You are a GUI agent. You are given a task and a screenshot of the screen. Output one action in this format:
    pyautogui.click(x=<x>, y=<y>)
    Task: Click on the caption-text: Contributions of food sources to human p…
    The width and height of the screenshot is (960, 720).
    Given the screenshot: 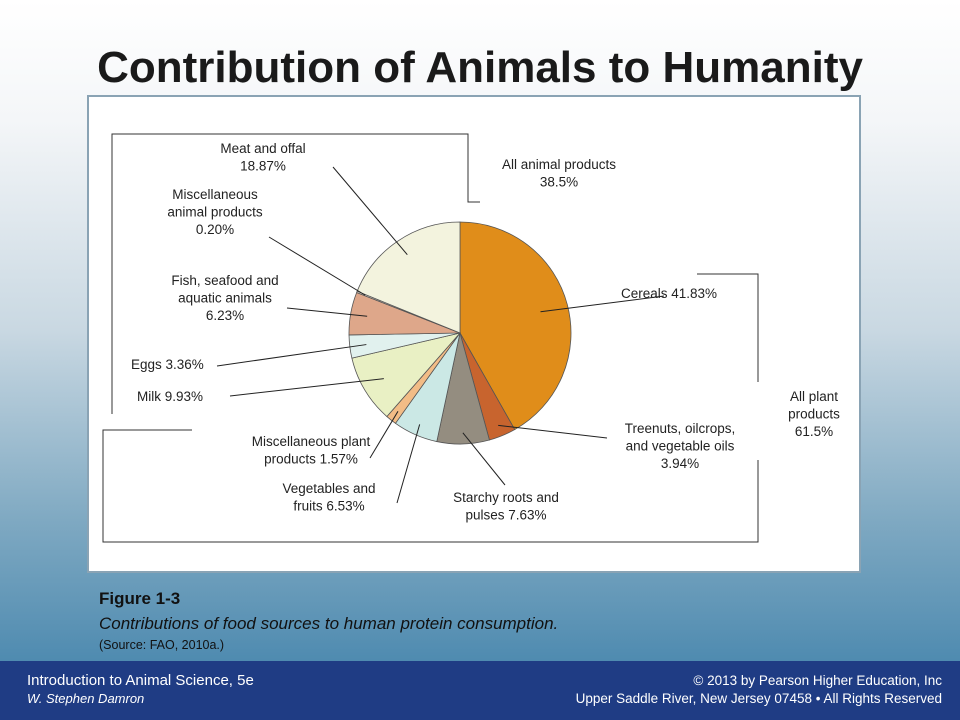 What is the action you would take?
    pyautogui.click(x=329, y=623)
    